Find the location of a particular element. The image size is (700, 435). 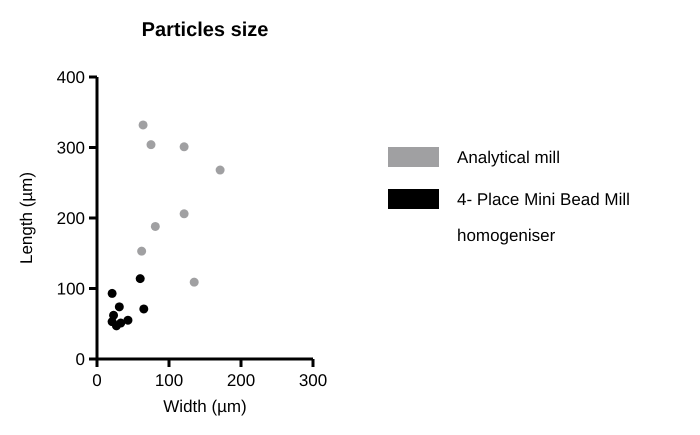

x-tick-label: 0 is located at coordinates (97, 380).